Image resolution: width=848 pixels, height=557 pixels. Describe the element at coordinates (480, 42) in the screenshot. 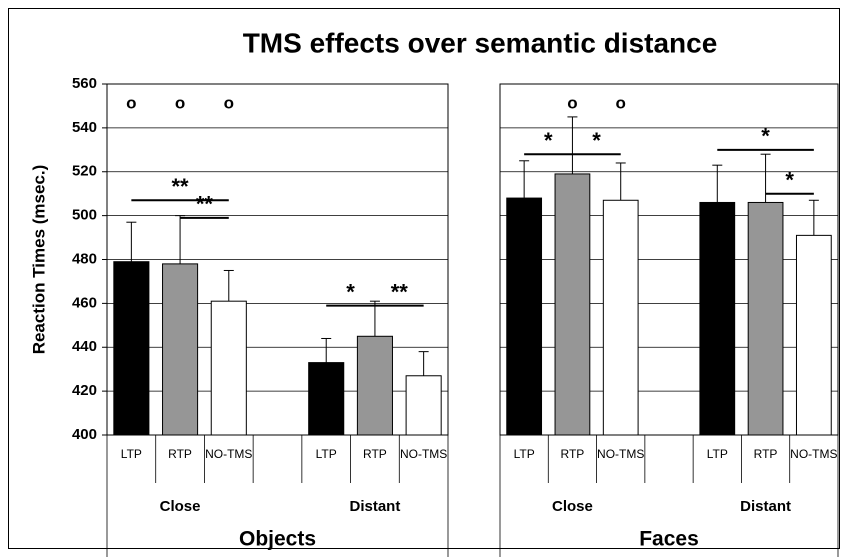

I see `chart-title: TMS effects over semantic distance` at that location.